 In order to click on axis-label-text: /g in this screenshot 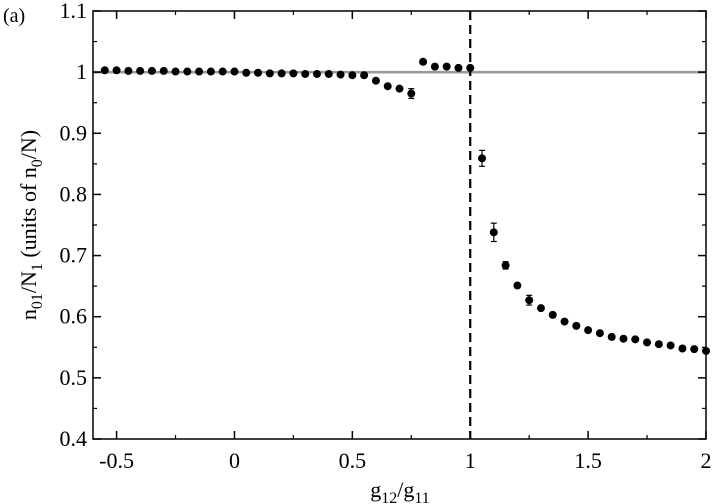, I will do `click(405, 489)`.